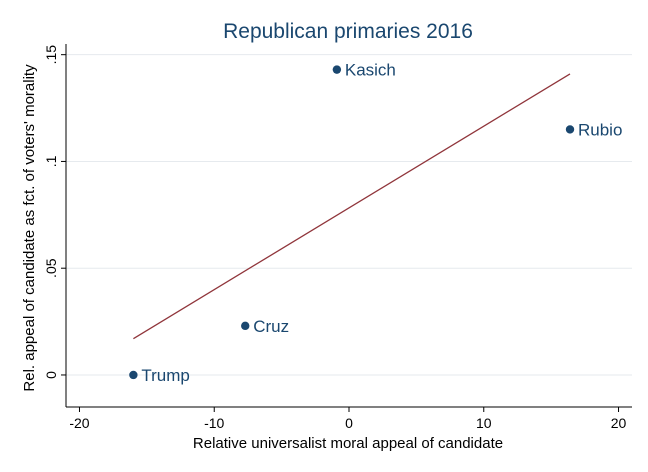  I want to click on y-tick-label: .05, so click(51, 268).